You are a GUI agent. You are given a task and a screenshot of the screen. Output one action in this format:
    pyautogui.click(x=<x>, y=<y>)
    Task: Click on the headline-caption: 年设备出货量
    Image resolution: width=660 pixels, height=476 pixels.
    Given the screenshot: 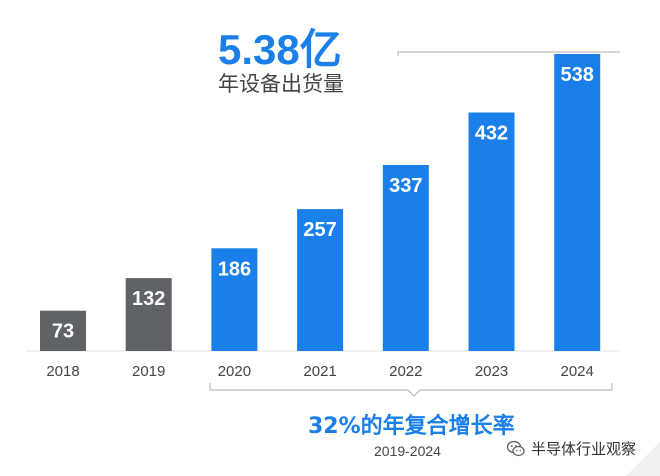 What is the action you would take?
    pyautogui.click(x=281, y=84)
    